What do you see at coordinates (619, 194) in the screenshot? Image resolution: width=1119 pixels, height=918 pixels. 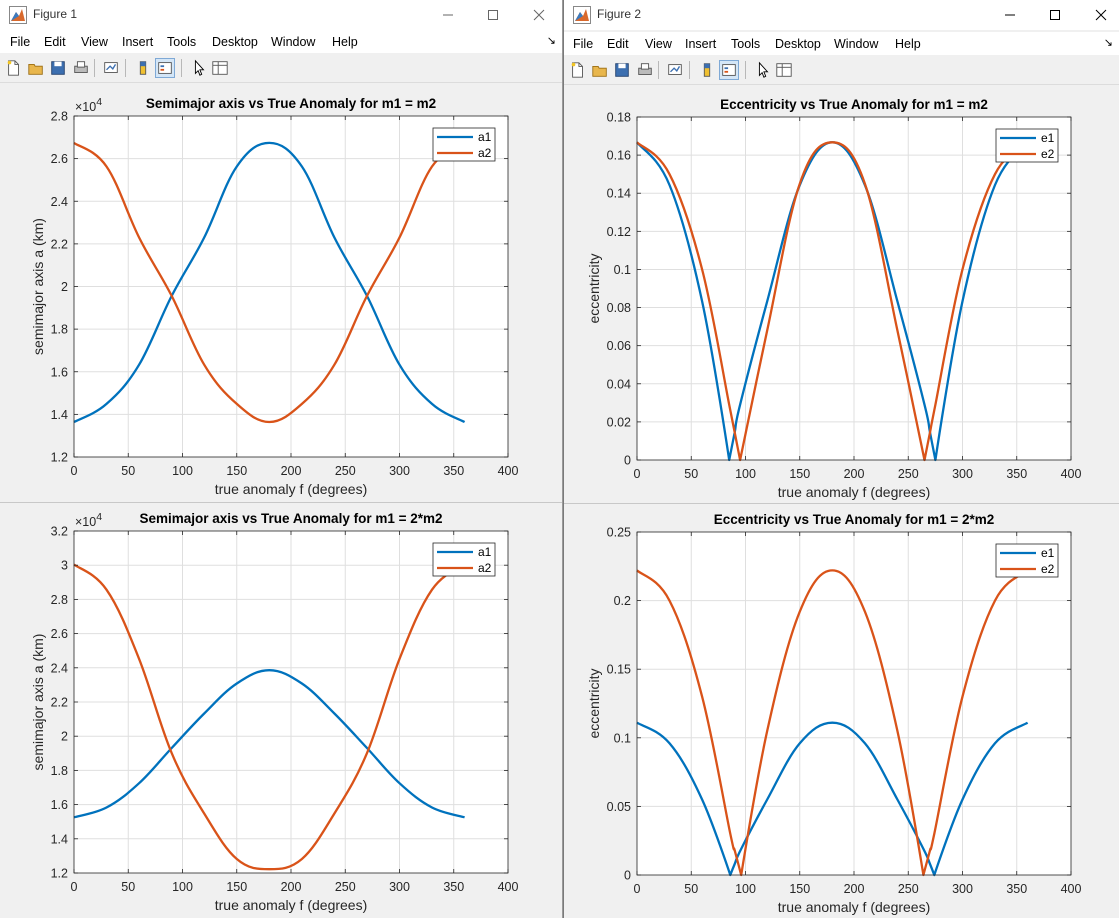 I see `y-tick-label: 0.14` at bounding box center [619, 194].